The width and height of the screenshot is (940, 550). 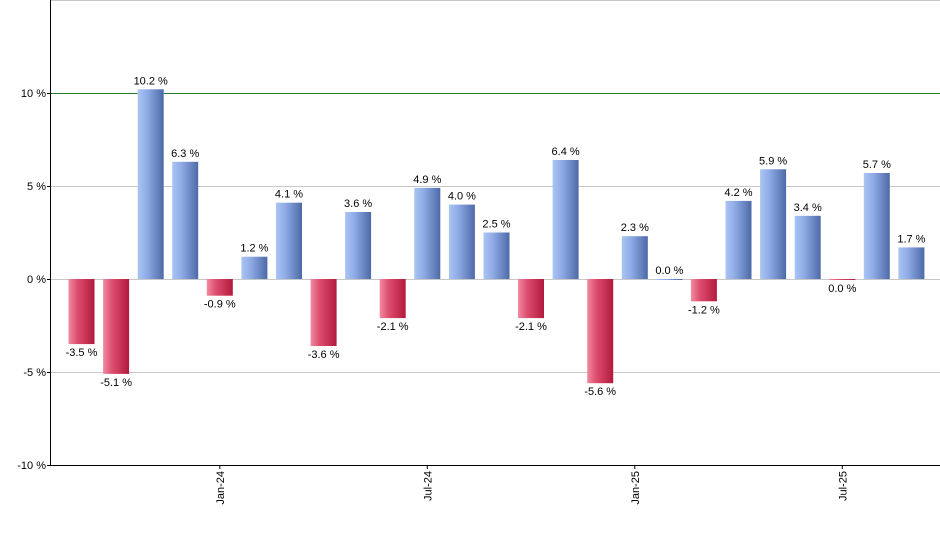 I want to click on data-label: 4.0 %, so click(x=462, y=197).